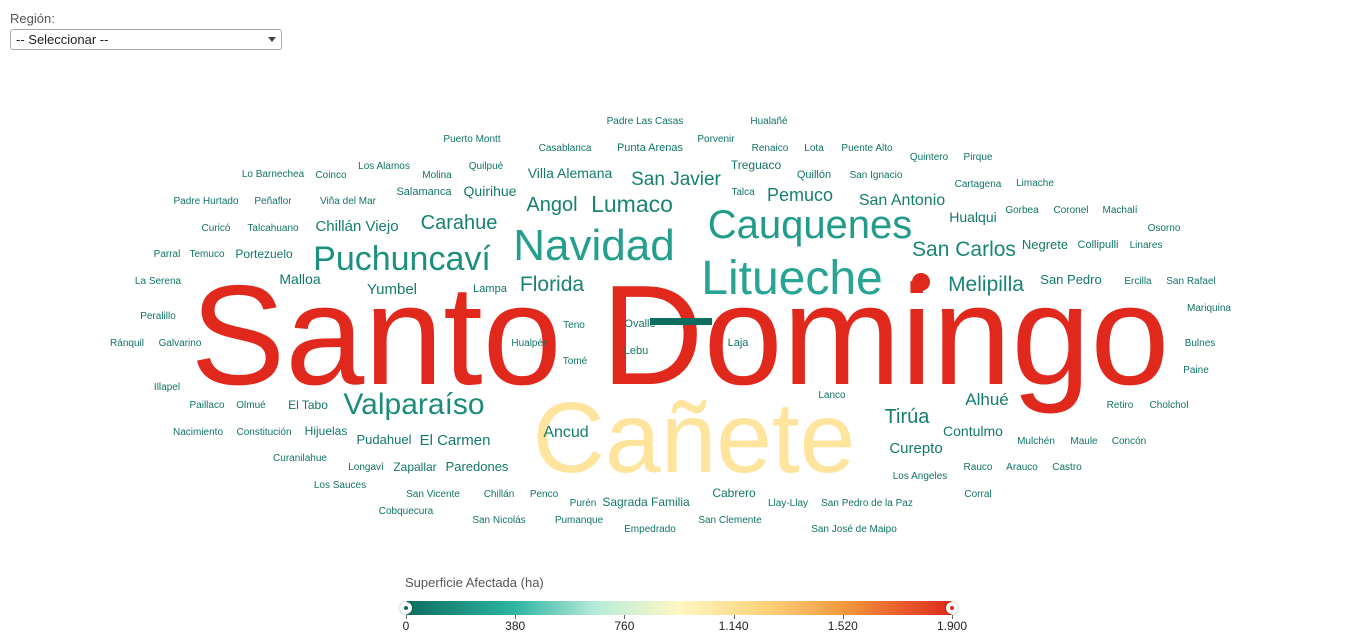 This screenshot has height=643, width=1366. Describe the element at coordinates (406, 511) in the screenshot. I see `word-cobquecura: Cobquecura` at that location.